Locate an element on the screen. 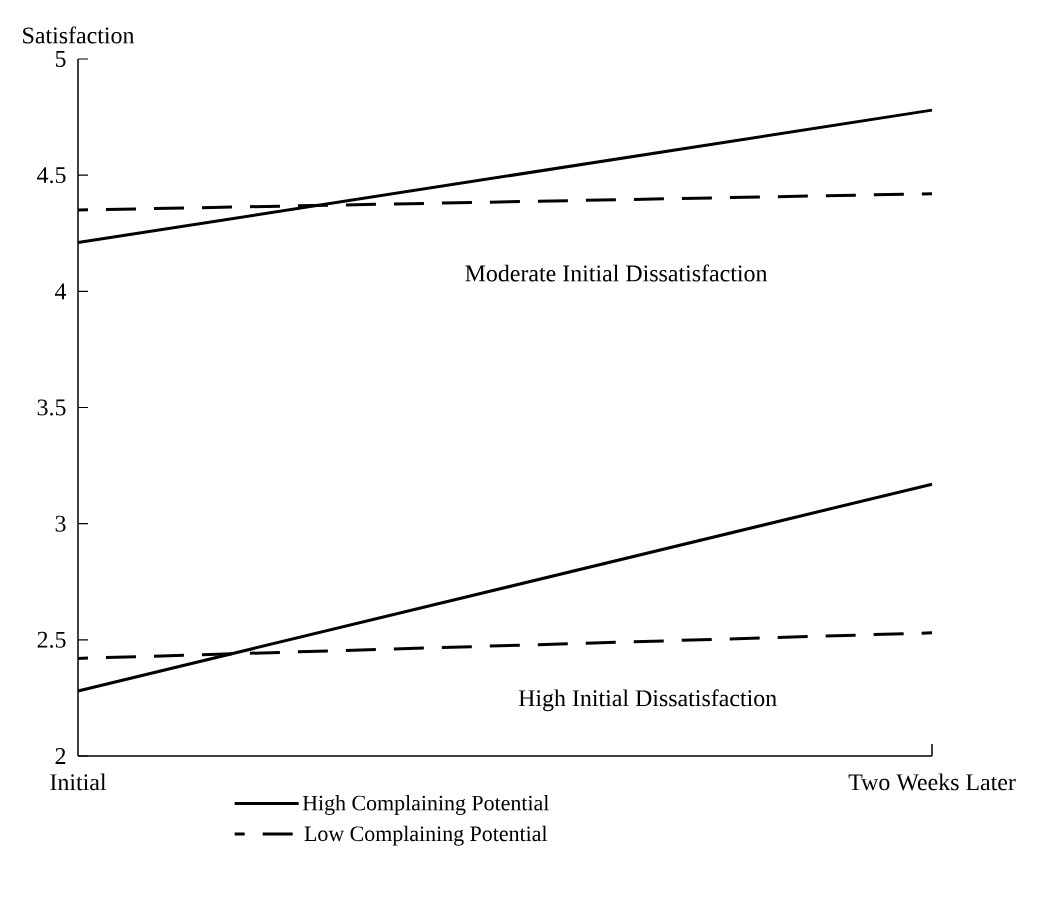 The image size is (1062, 905). x-tick-label: Two Weeks Later is located at coordinates (932, 782).